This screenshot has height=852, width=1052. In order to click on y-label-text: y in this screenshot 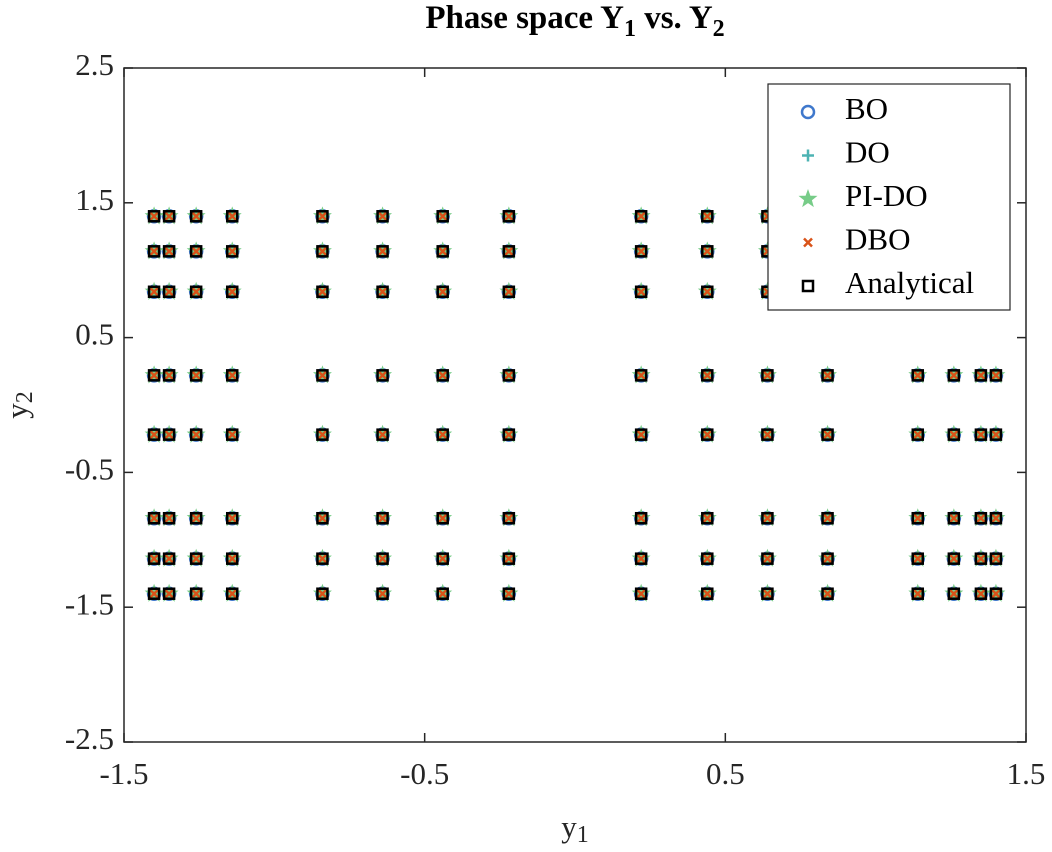, I will do `click(17, 411)`.